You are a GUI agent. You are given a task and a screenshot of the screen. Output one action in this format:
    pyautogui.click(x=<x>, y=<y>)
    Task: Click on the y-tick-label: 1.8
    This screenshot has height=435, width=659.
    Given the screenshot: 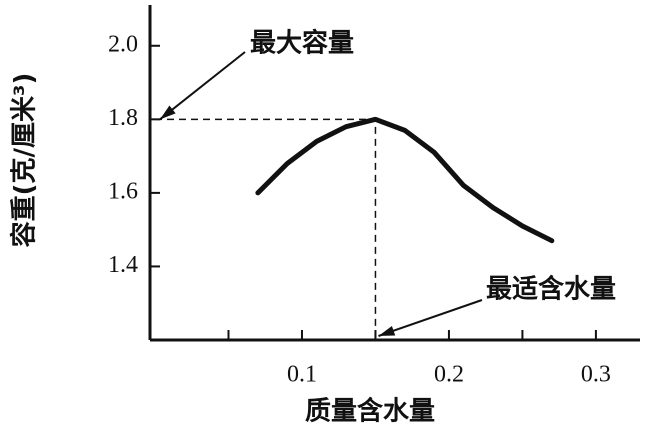 What is the action you would take?
    pyautogui.click(x=123, y=118)
    